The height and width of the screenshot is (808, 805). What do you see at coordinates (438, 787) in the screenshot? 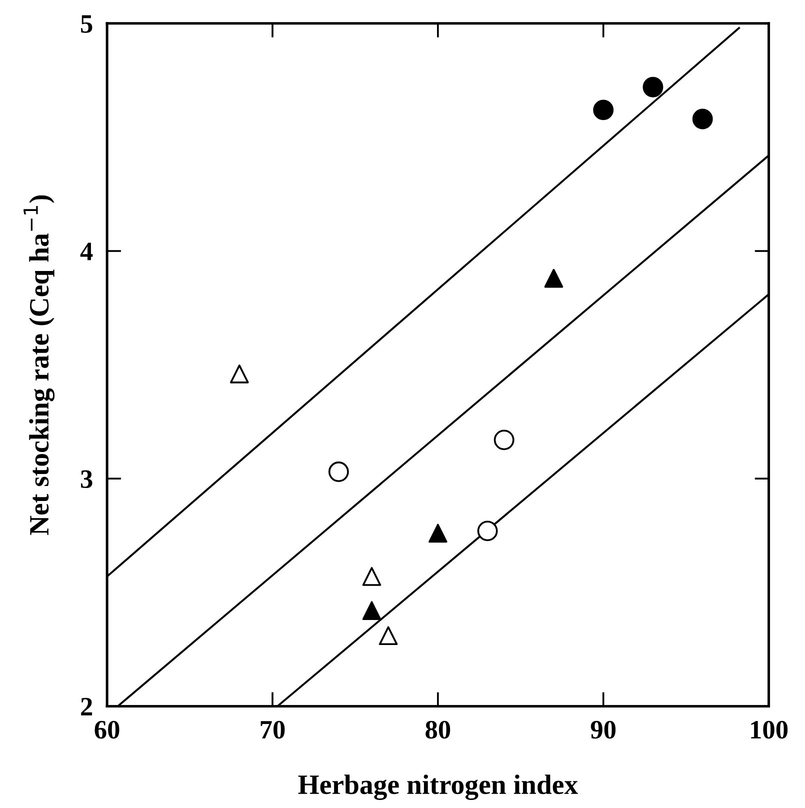
I see `x-axis-title: Herbage nitrogen index` at bounding box center [438, 787].